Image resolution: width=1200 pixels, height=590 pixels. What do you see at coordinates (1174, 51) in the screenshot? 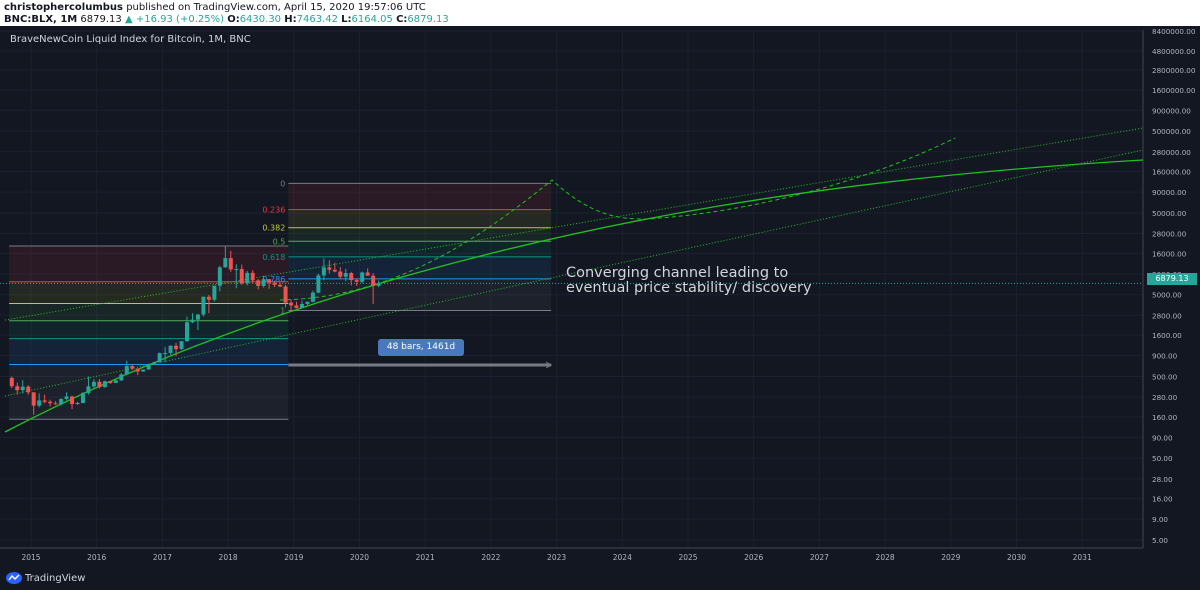
I see `price-tick-label: 4800000.00` at bounding box center [1174, 51].